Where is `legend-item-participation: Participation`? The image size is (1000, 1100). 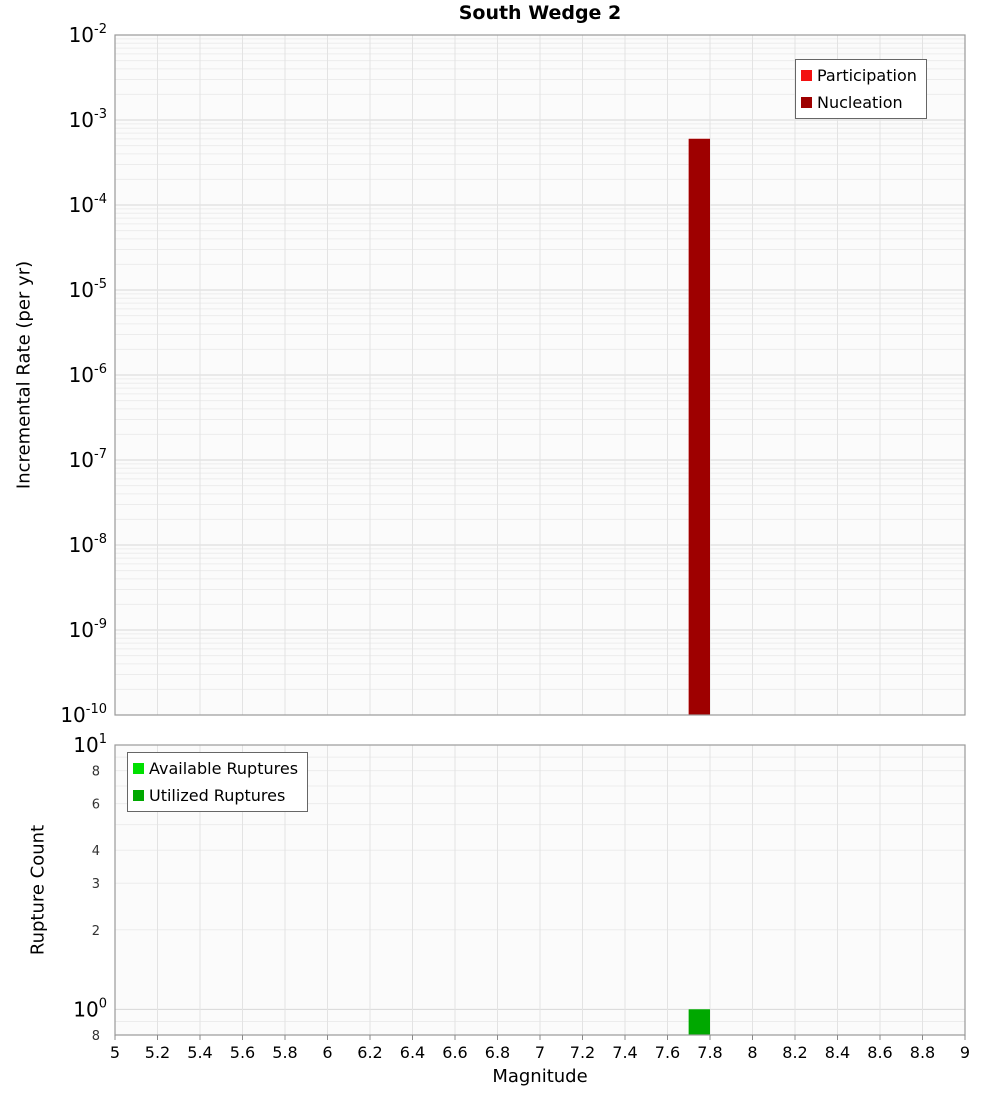
legend-item-participation: Participation is located at coordinates (859, 75).